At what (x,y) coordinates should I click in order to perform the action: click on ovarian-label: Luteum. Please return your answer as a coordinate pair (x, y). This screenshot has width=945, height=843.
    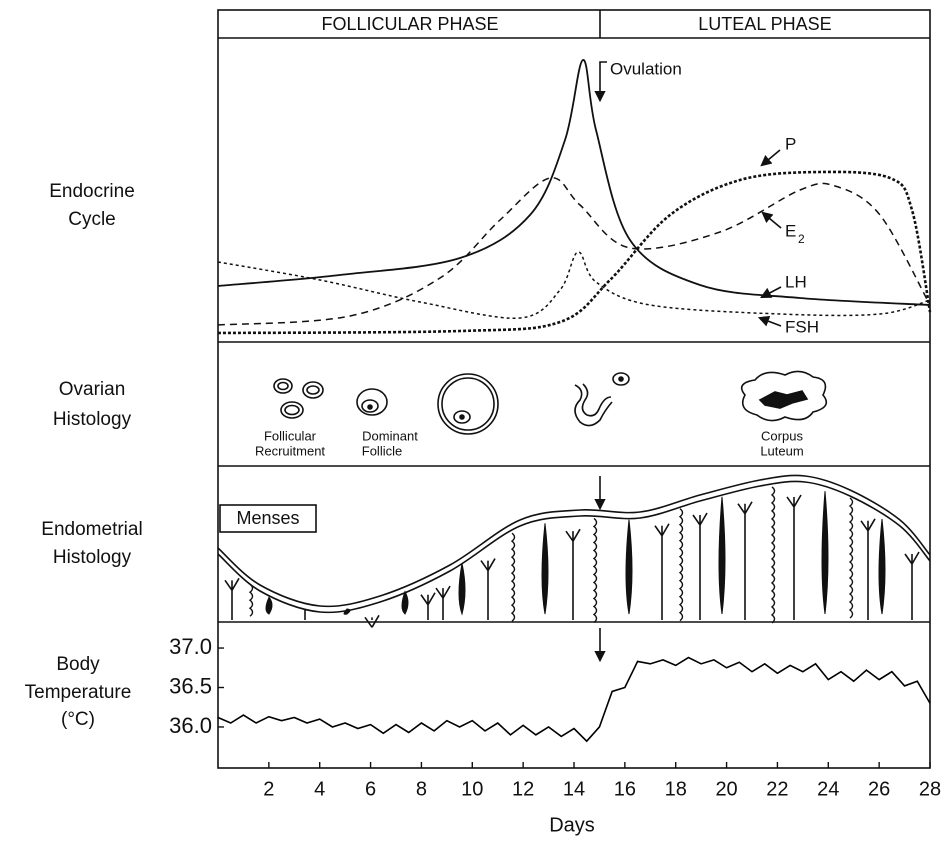
    Looking at the image, I should click on (781, 450).